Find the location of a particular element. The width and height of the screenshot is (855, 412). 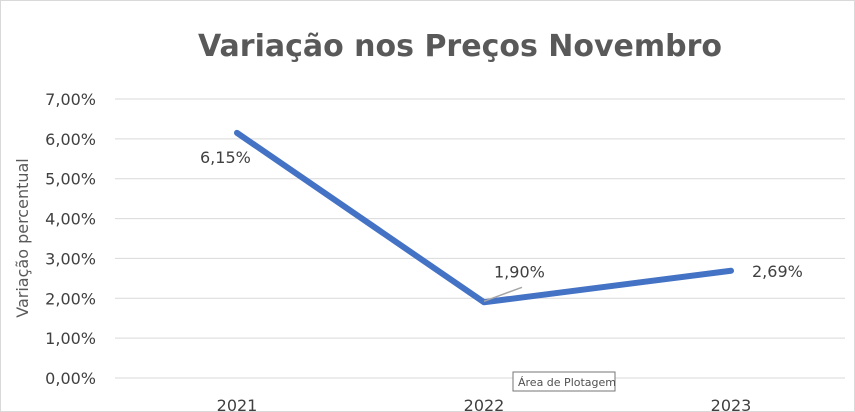

x-tick-label: 2023 is located at coordinates (731, 404).